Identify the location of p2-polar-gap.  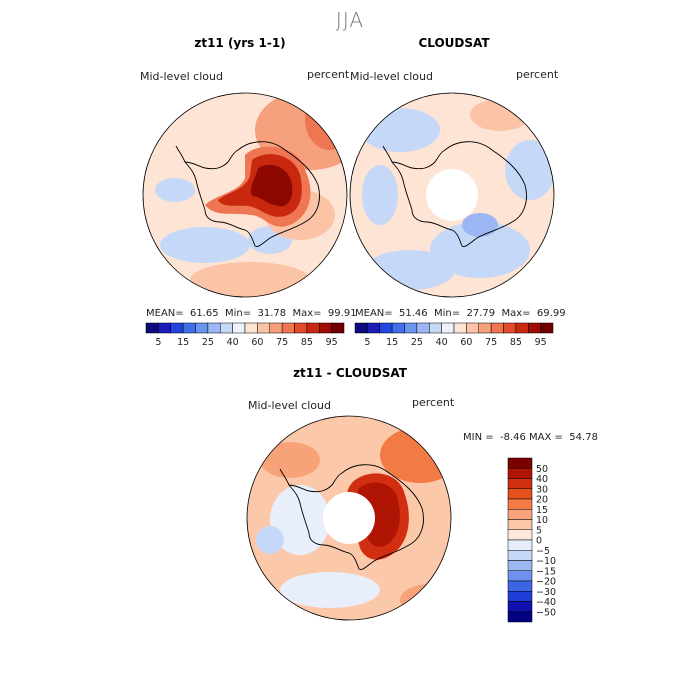
(452, 195).